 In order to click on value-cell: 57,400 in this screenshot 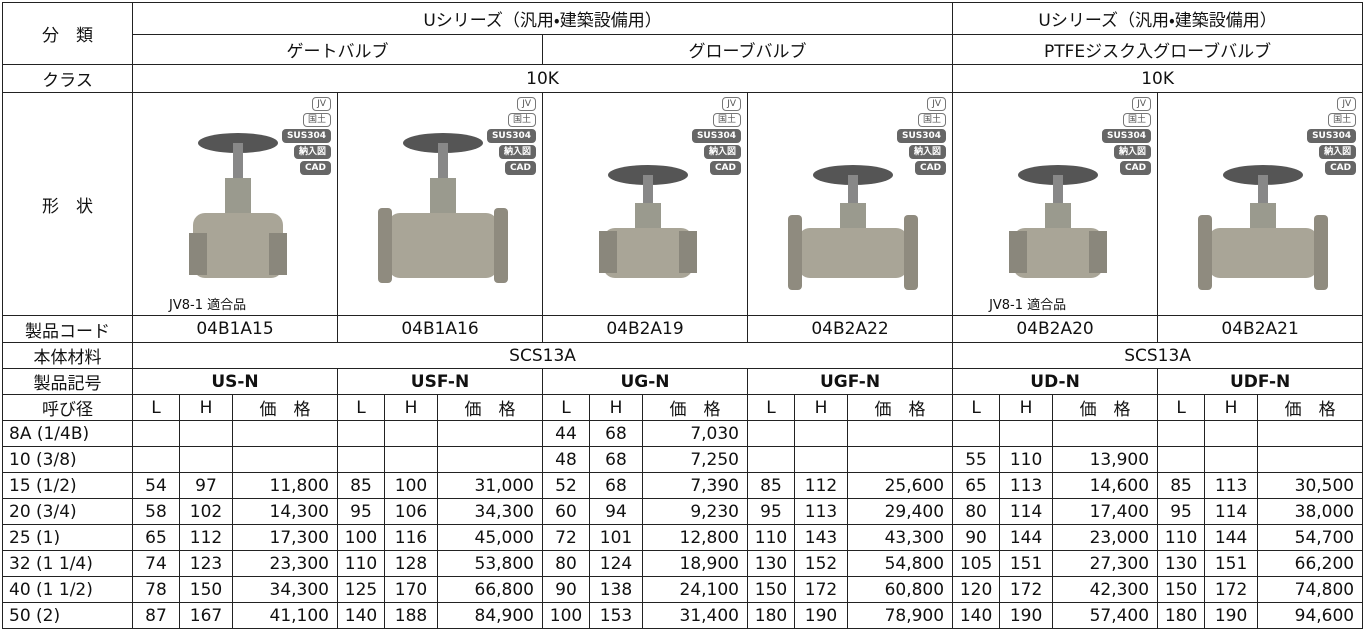, I will do `click(1105, 615)`.